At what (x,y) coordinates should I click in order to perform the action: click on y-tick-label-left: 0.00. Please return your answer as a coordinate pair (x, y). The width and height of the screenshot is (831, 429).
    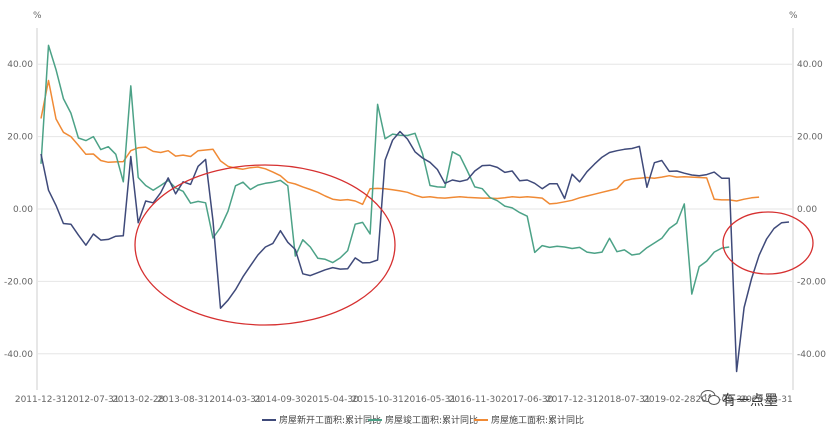
    Looking at the image, I should click on (23, 210).